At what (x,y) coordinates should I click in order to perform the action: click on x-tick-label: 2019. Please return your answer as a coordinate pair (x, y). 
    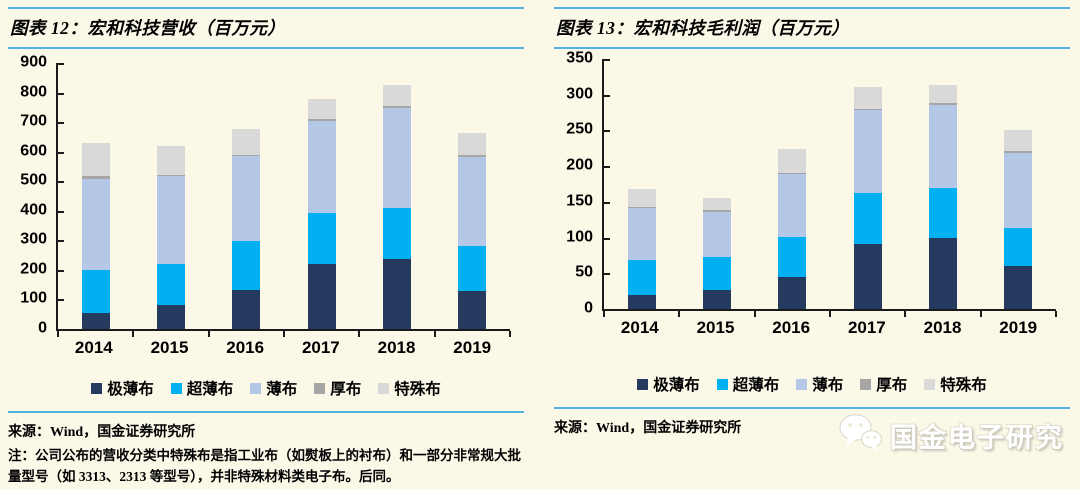
    Looking at the image, I should click on (472, 347).